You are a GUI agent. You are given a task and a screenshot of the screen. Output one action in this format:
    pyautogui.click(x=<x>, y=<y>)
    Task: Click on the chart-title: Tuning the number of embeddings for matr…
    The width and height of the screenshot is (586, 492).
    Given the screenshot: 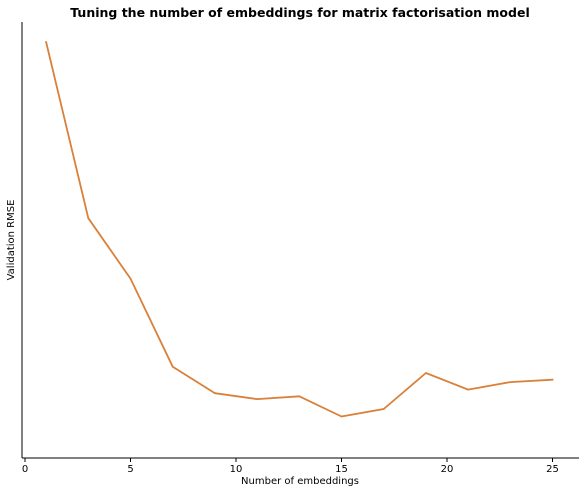 What is the action you would take?
    pyautogui.click(x=299, y=12)
    